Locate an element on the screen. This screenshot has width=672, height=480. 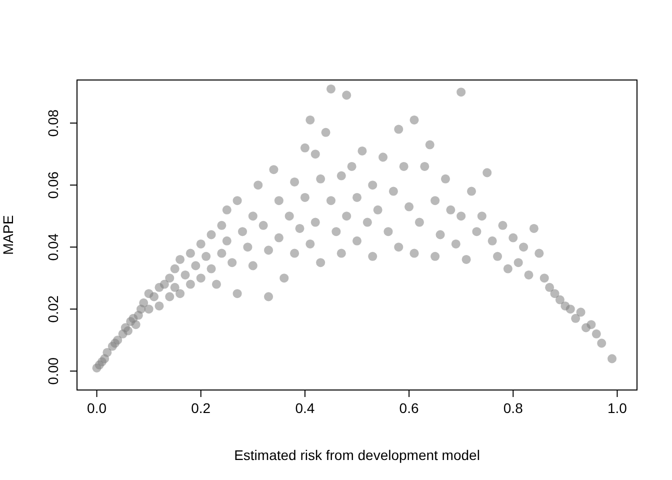
y-tick-label: 0.04 is located at coordinates (53, 247).